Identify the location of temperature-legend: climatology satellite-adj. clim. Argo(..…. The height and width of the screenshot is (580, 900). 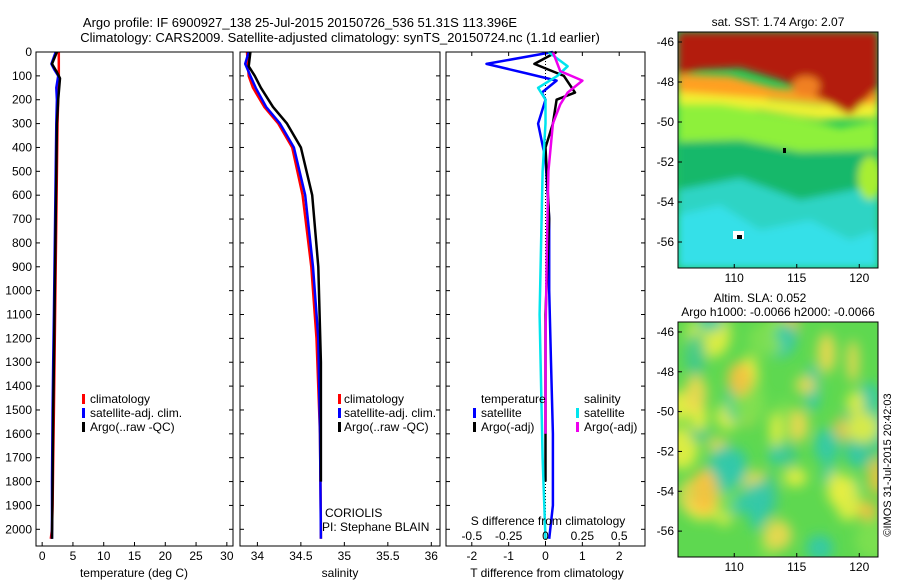
(132, 413).